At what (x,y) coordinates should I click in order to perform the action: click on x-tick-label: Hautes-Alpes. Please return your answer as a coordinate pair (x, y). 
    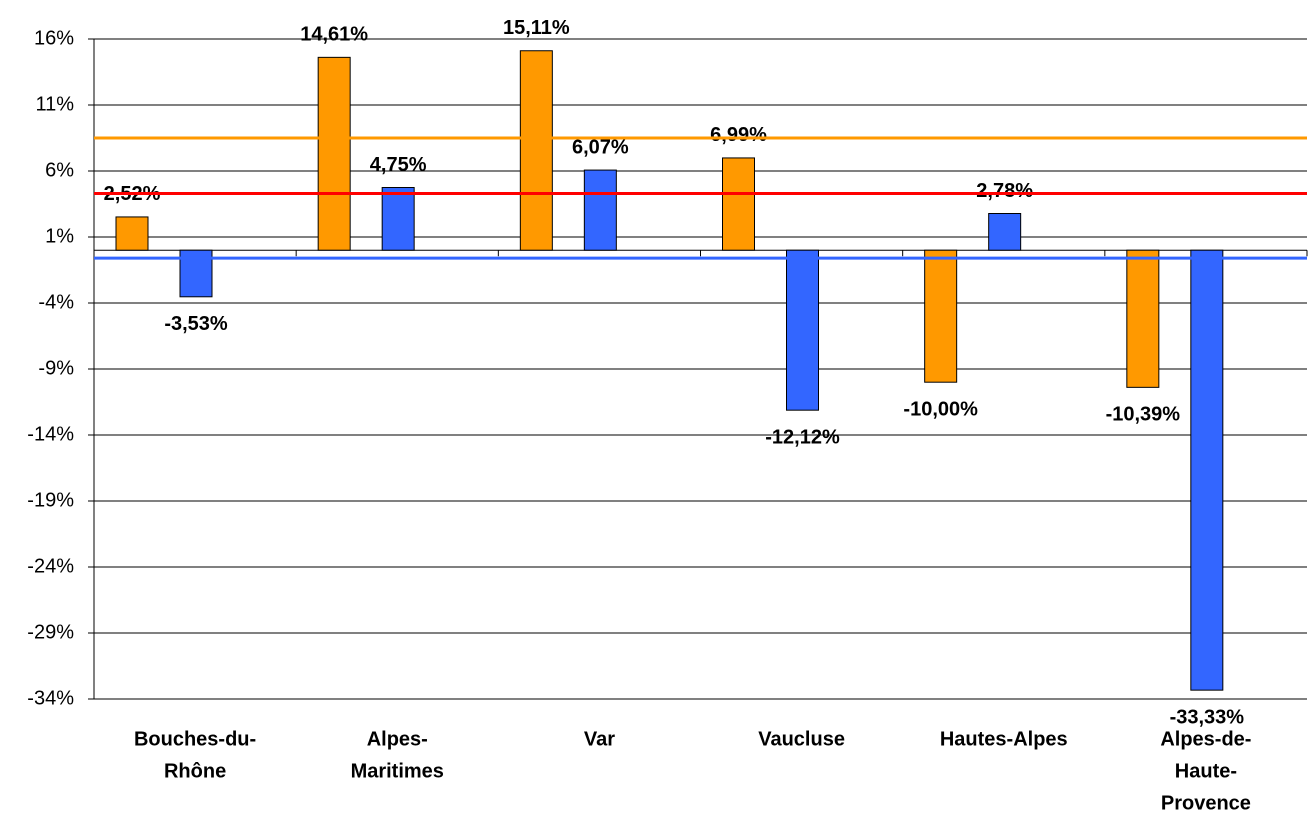
    Looking at the image, I should click on (1004, 739).